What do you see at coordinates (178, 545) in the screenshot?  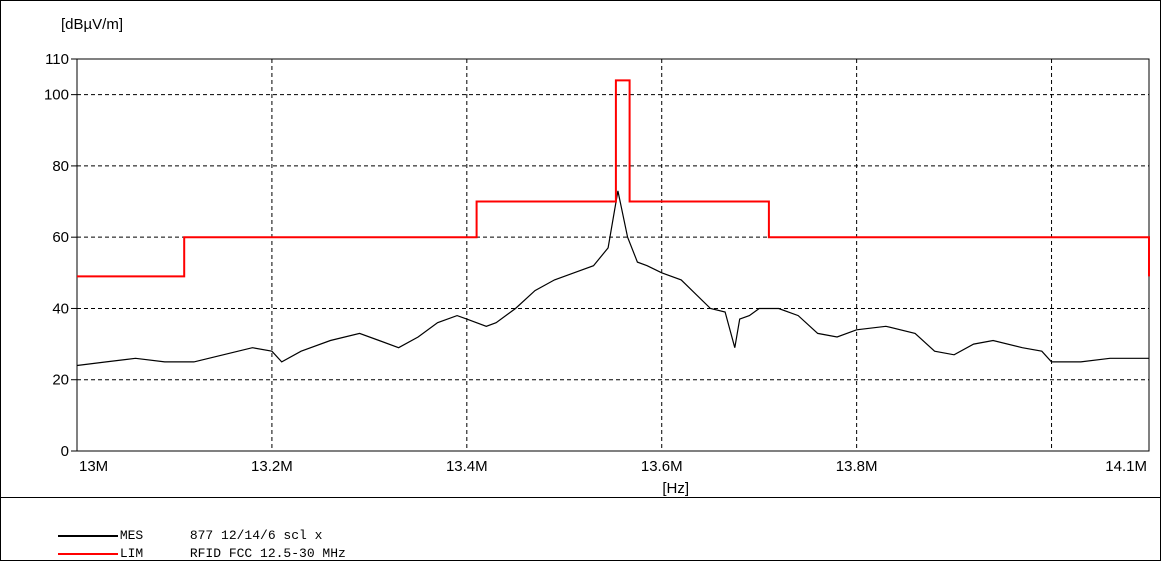 I see `legend-entry-lim: LIM RFID FCC 12.5-30 MHz` at bounding box center [178, 545].